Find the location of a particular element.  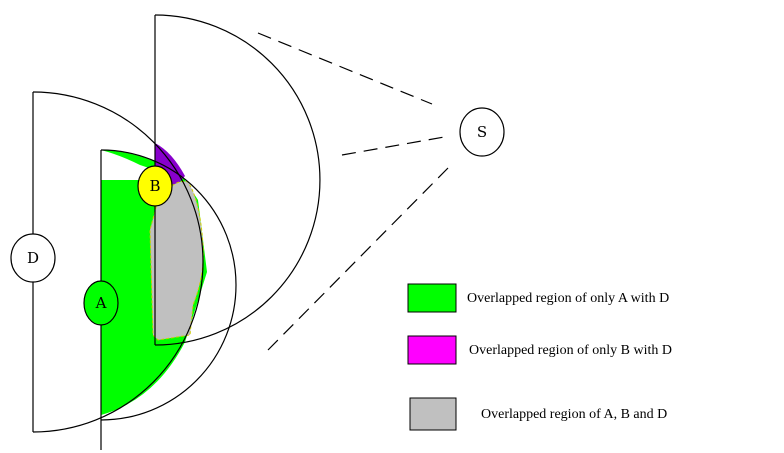

dashed-line-bottom is located at coordinates (358, 259).